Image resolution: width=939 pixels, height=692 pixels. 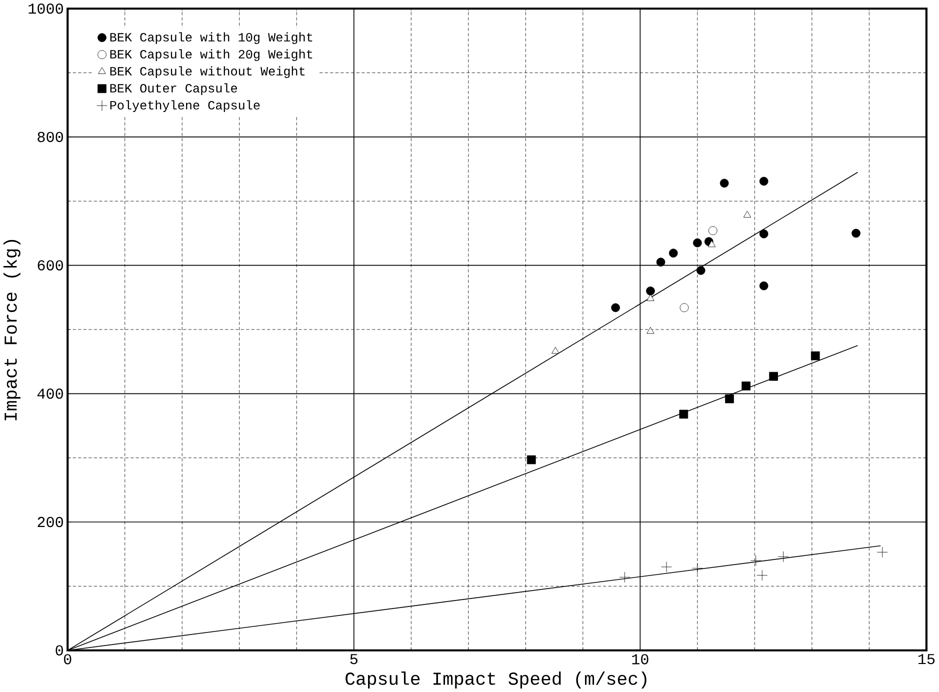 I want to click on x-axis-title: Capsule Impact Speed (m/sec), so click(x=496, y=680).